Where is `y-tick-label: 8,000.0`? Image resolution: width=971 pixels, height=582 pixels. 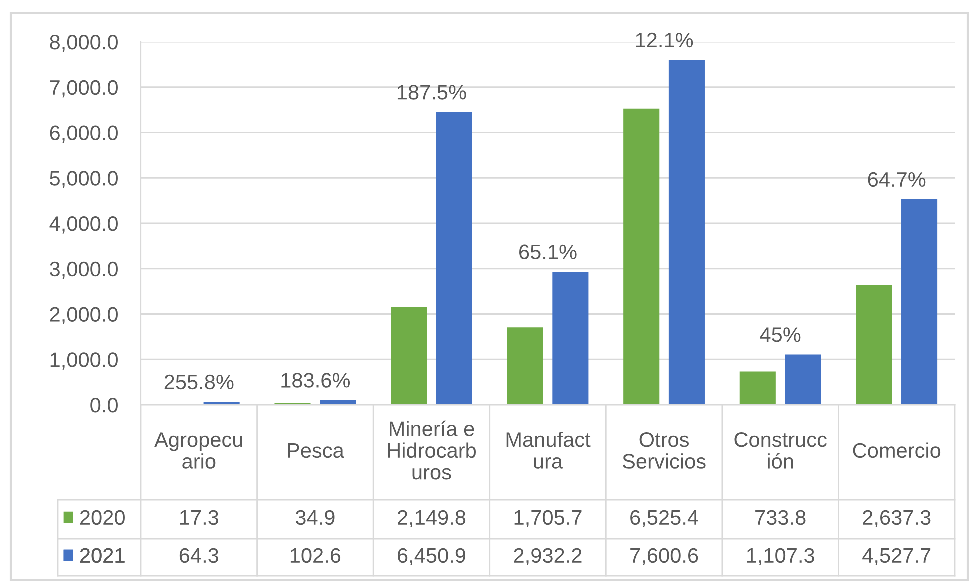
y-tick-label: 8,000.0 is located at coordinates (84, 43).